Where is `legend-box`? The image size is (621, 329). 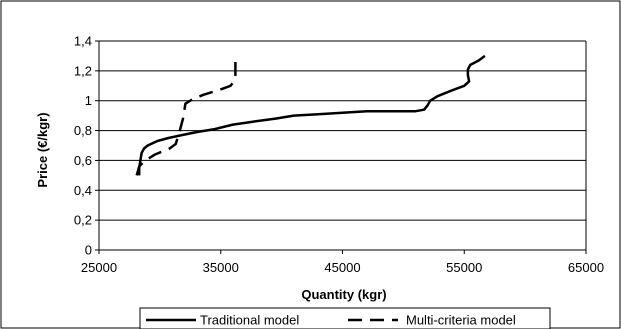 legend-box is located at coordinates (345, 318).